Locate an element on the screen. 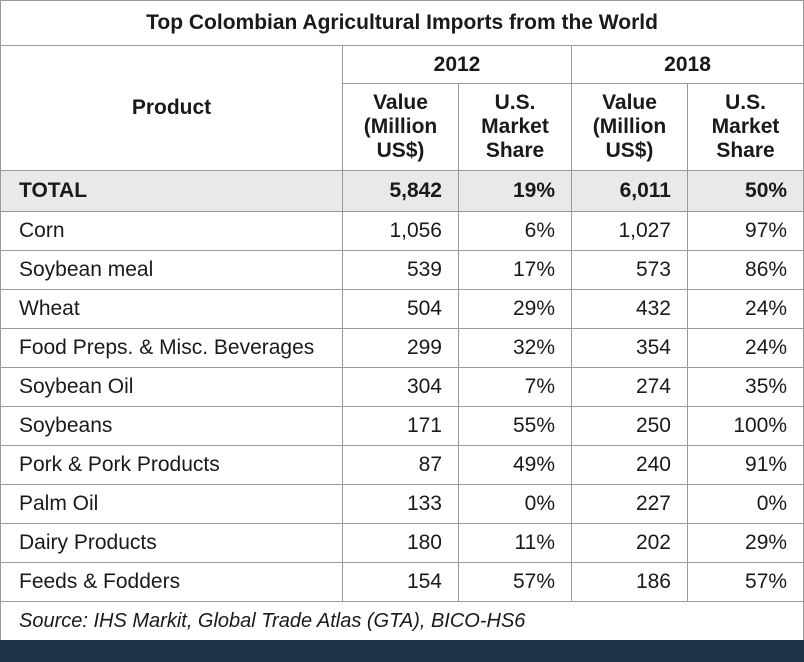  value-2012: 154 is located at coordinates (400, 582).